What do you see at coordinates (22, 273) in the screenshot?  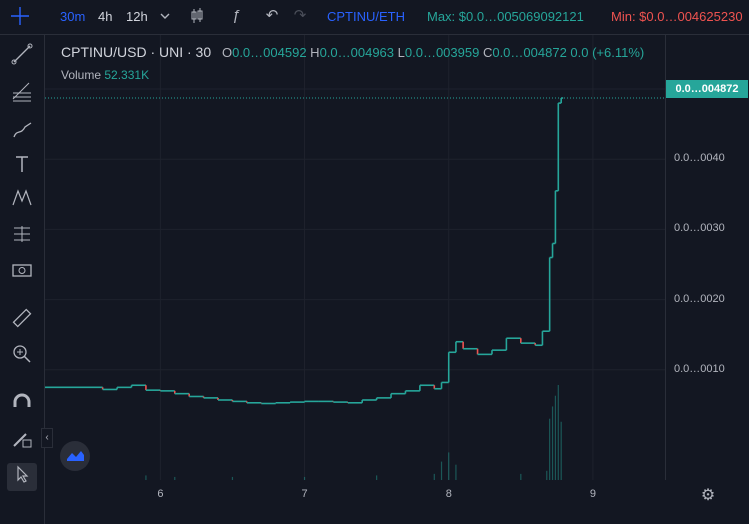 I see `money-icon` at bounding box center [22, 273].